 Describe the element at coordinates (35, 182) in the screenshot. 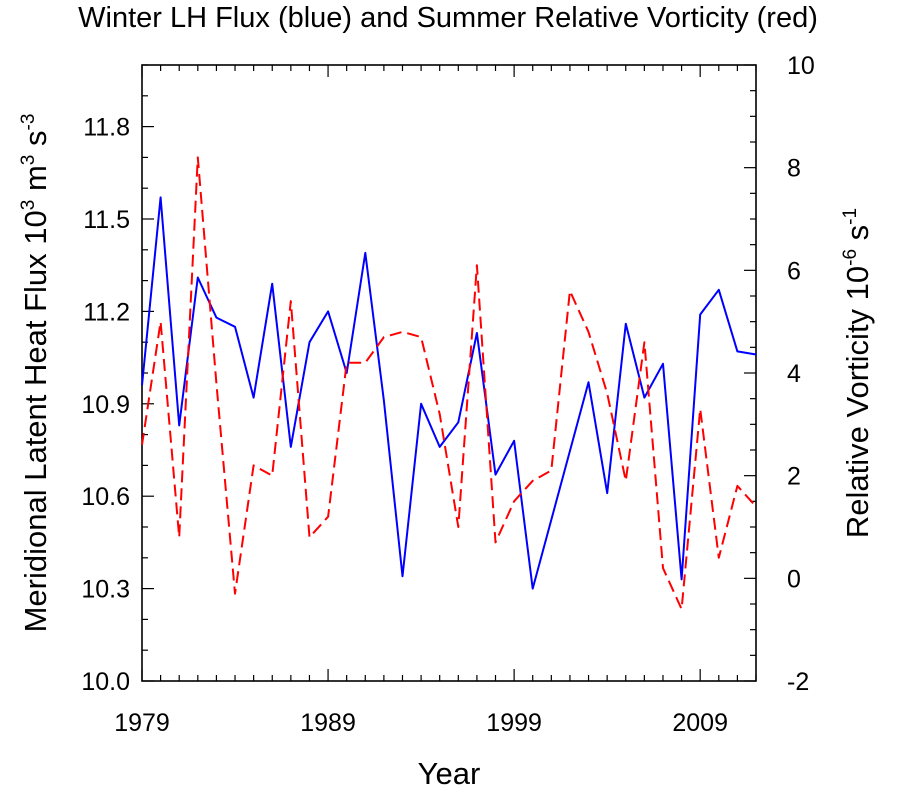

I see `y-left-label-text: m` at that location.